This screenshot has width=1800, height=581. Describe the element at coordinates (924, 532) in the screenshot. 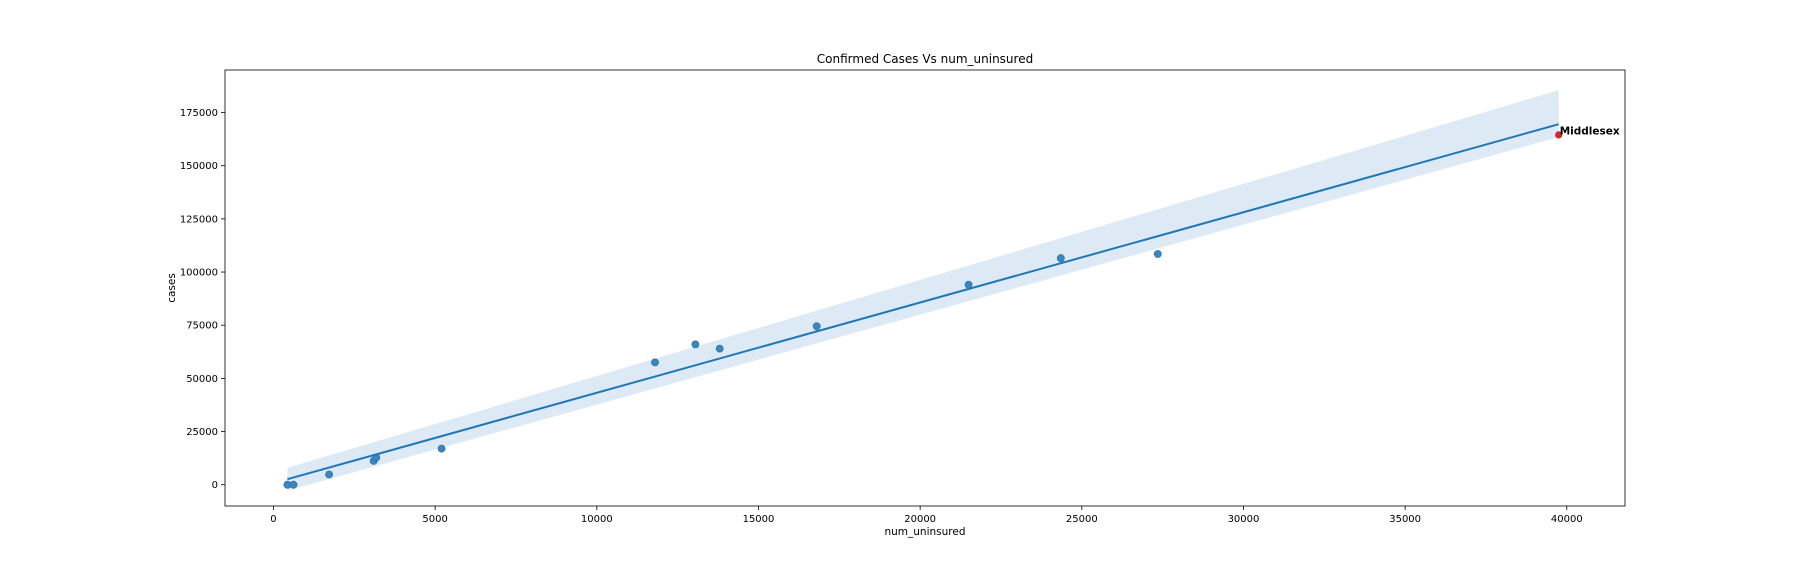

I see `x-axis-label: num_uninsured` at that location.